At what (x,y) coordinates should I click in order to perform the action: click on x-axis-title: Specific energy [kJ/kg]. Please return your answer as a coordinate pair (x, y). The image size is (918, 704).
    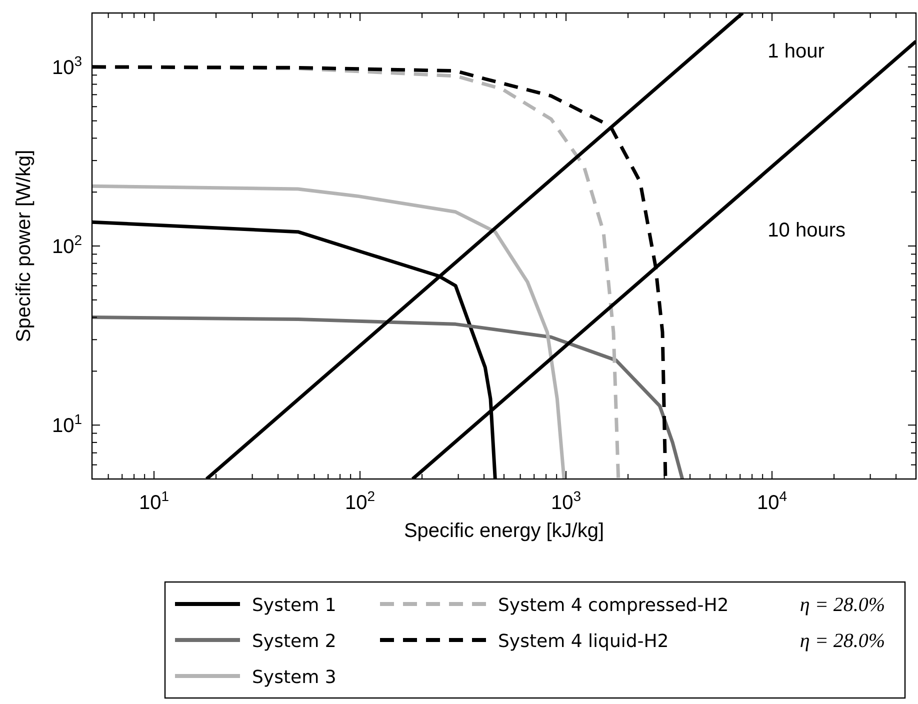
    Looking at the image, I should click on (504, 531).